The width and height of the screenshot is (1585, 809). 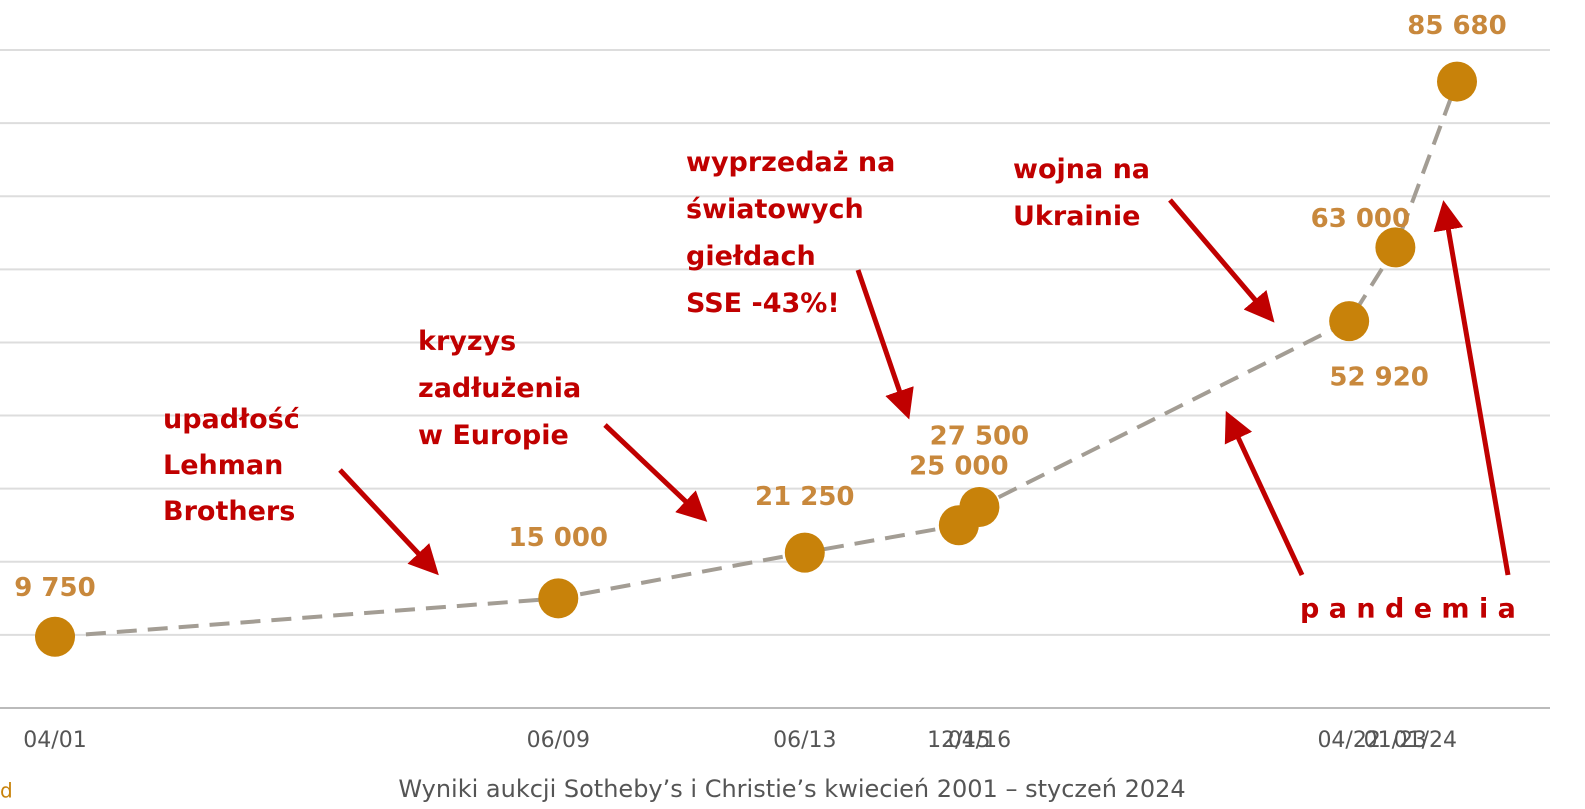 What do you see at coordinates (805, 497) in the screenshot?
I see `value-label: 21 250` at bounding box center [805, 497].